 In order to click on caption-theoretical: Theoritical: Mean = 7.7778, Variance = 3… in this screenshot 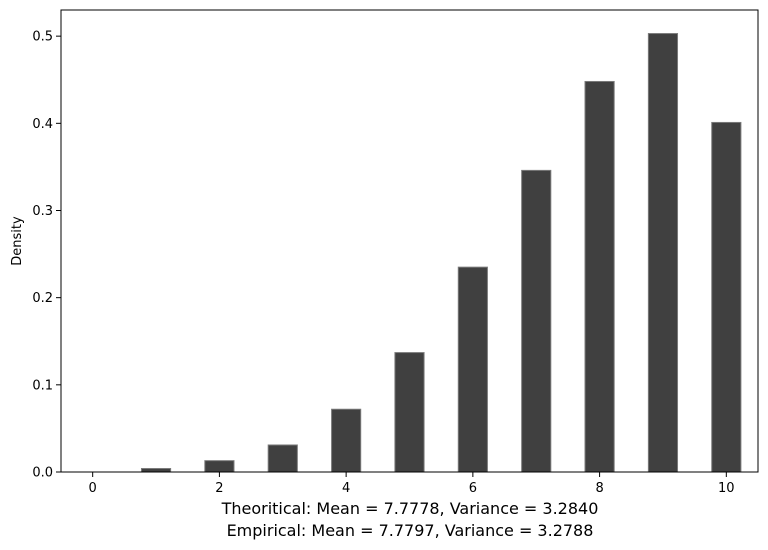, I will do `click(410, 508)`.